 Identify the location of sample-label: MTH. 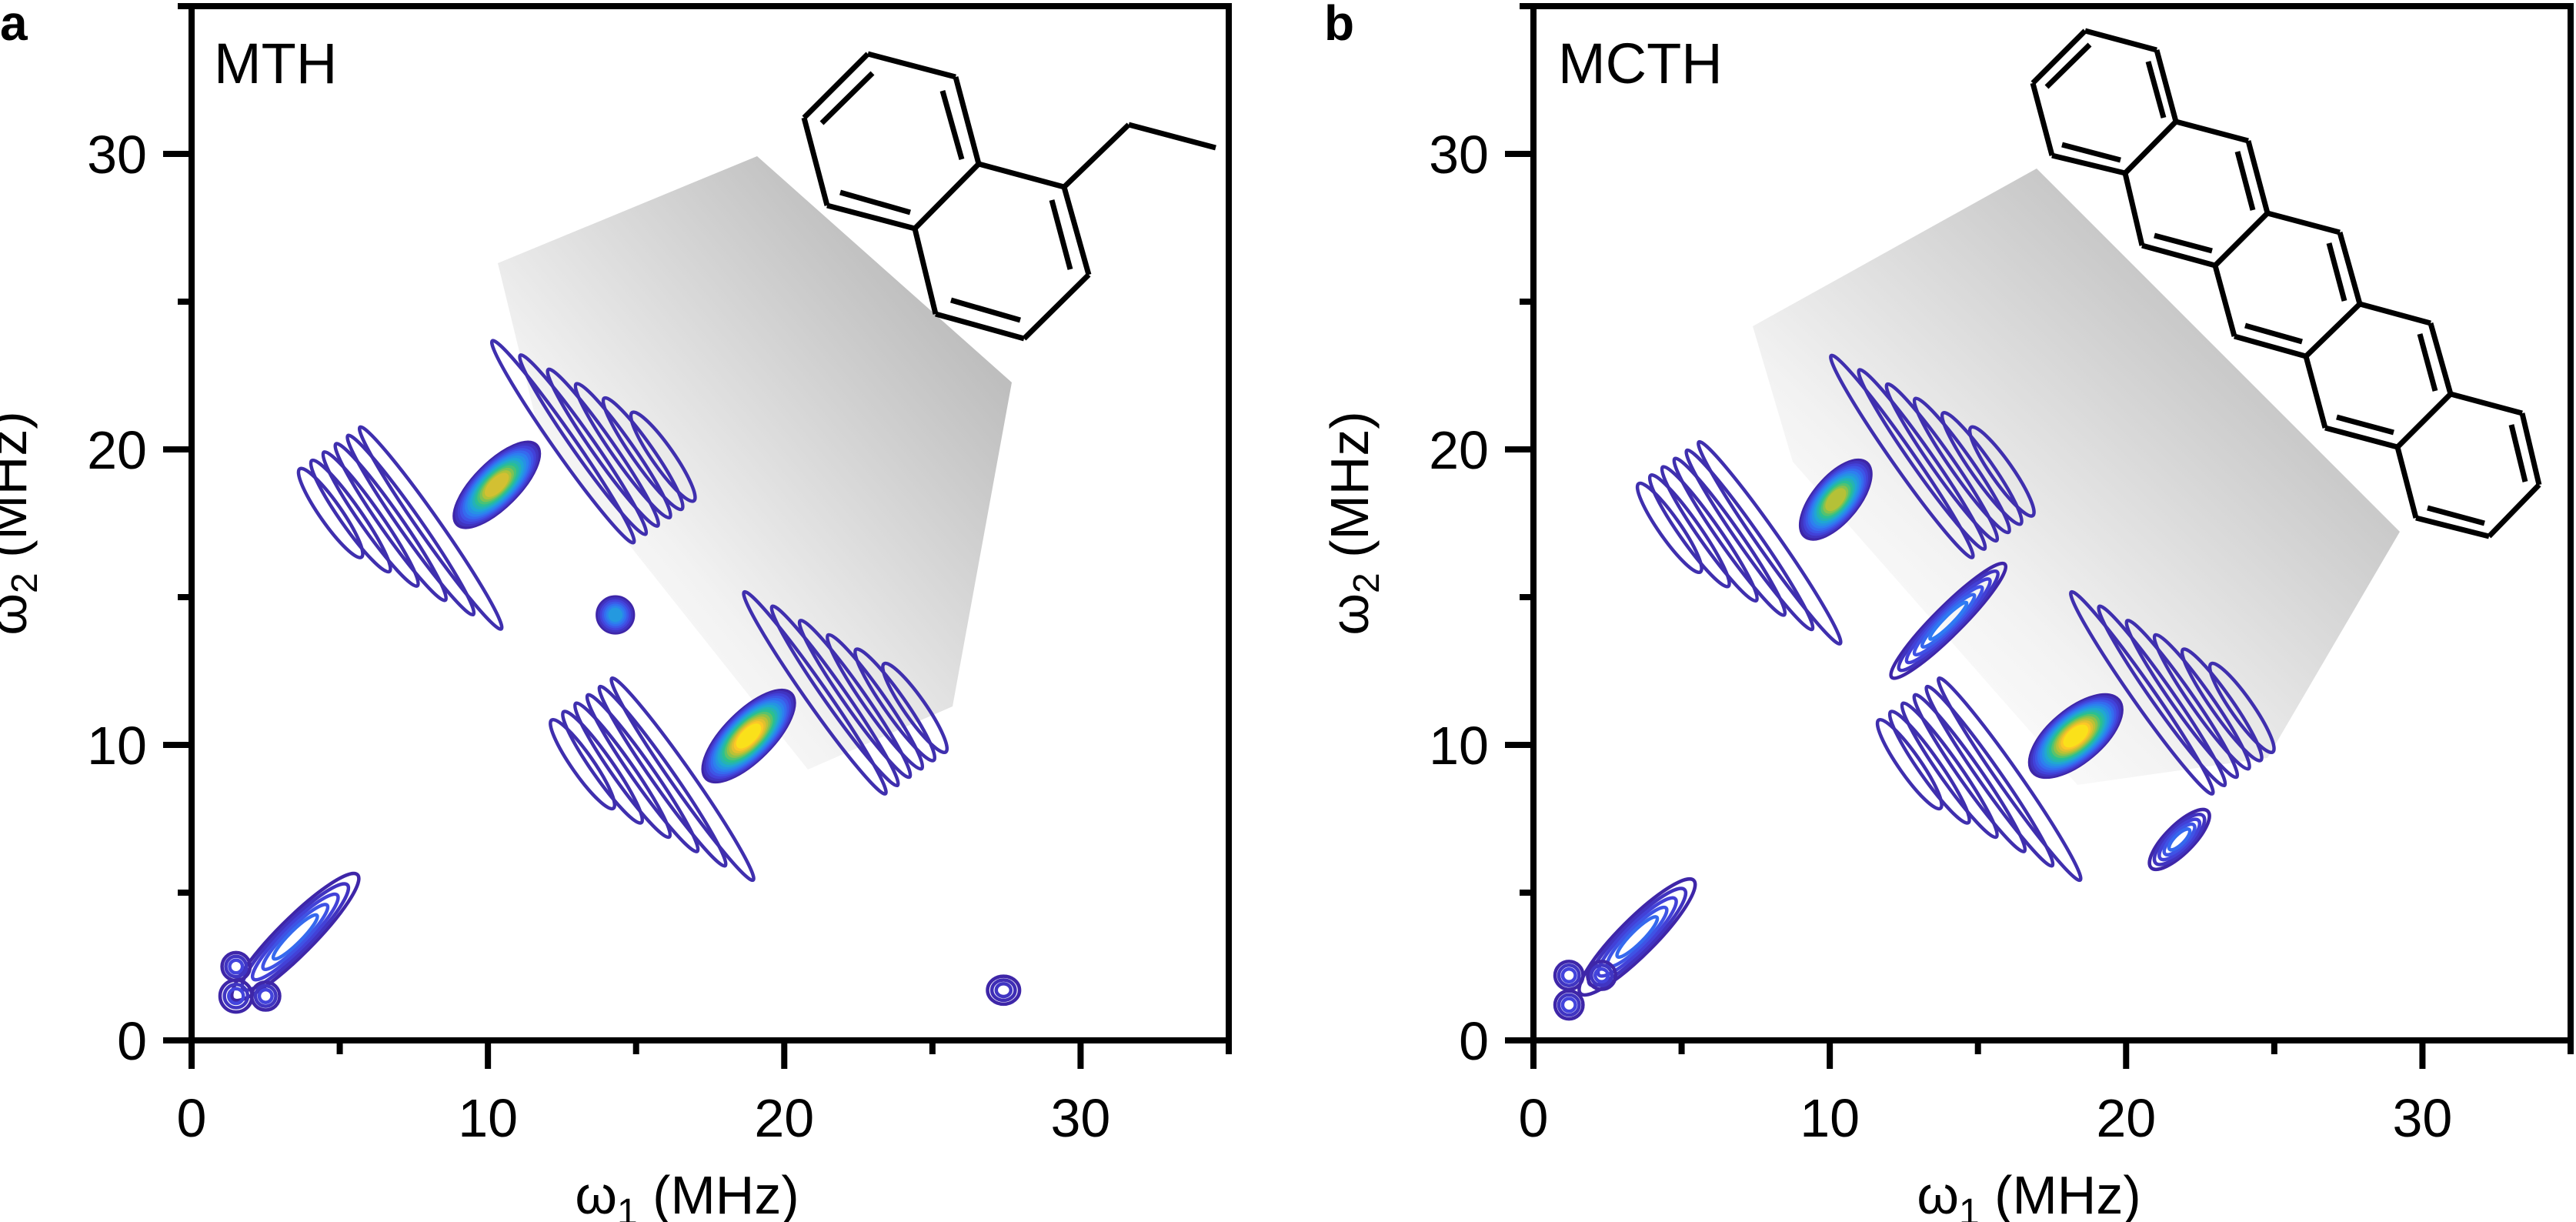
(275, 63).